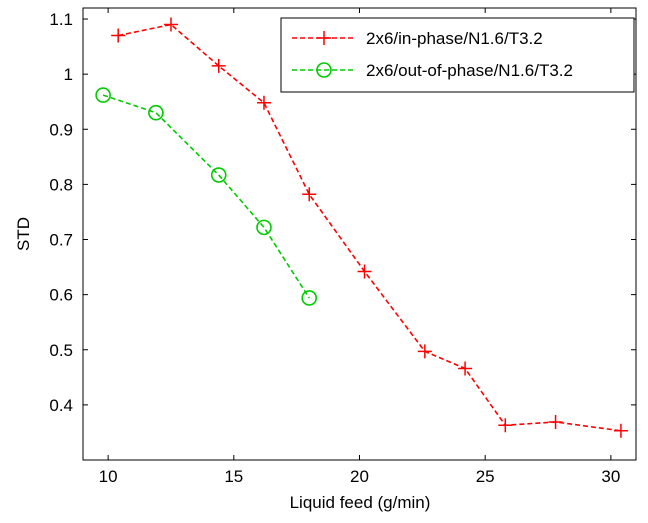  I want to click on y-tick-label: 1.1, so click(61, 19).